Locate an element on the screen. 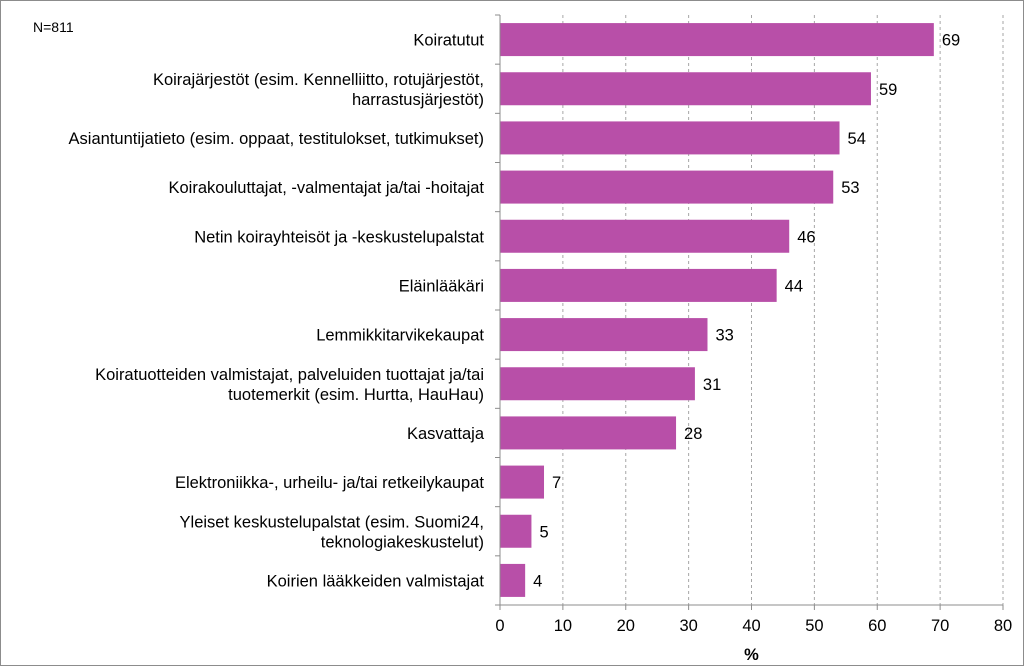 This screenshot has width=1024, height=666. category-label: Kasvattaja is located at coordinates (446, 434).